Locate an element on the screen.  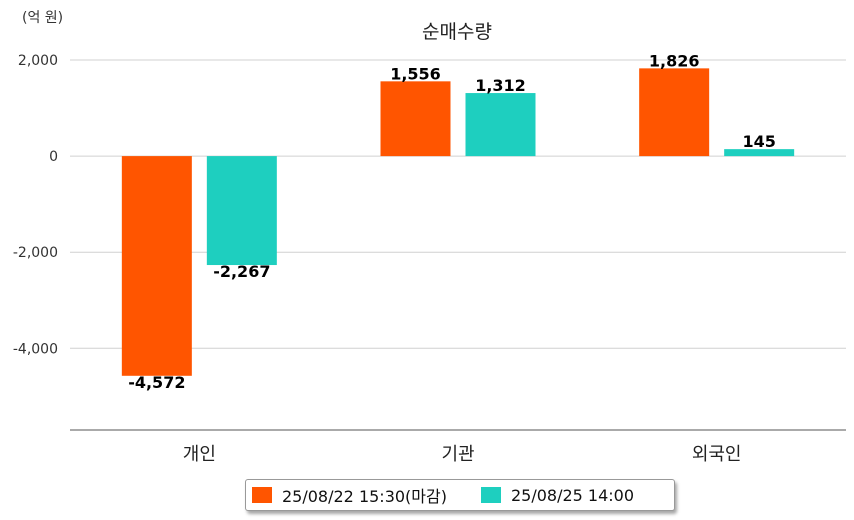
data-label: 145 is located at coordinates (758, 141).